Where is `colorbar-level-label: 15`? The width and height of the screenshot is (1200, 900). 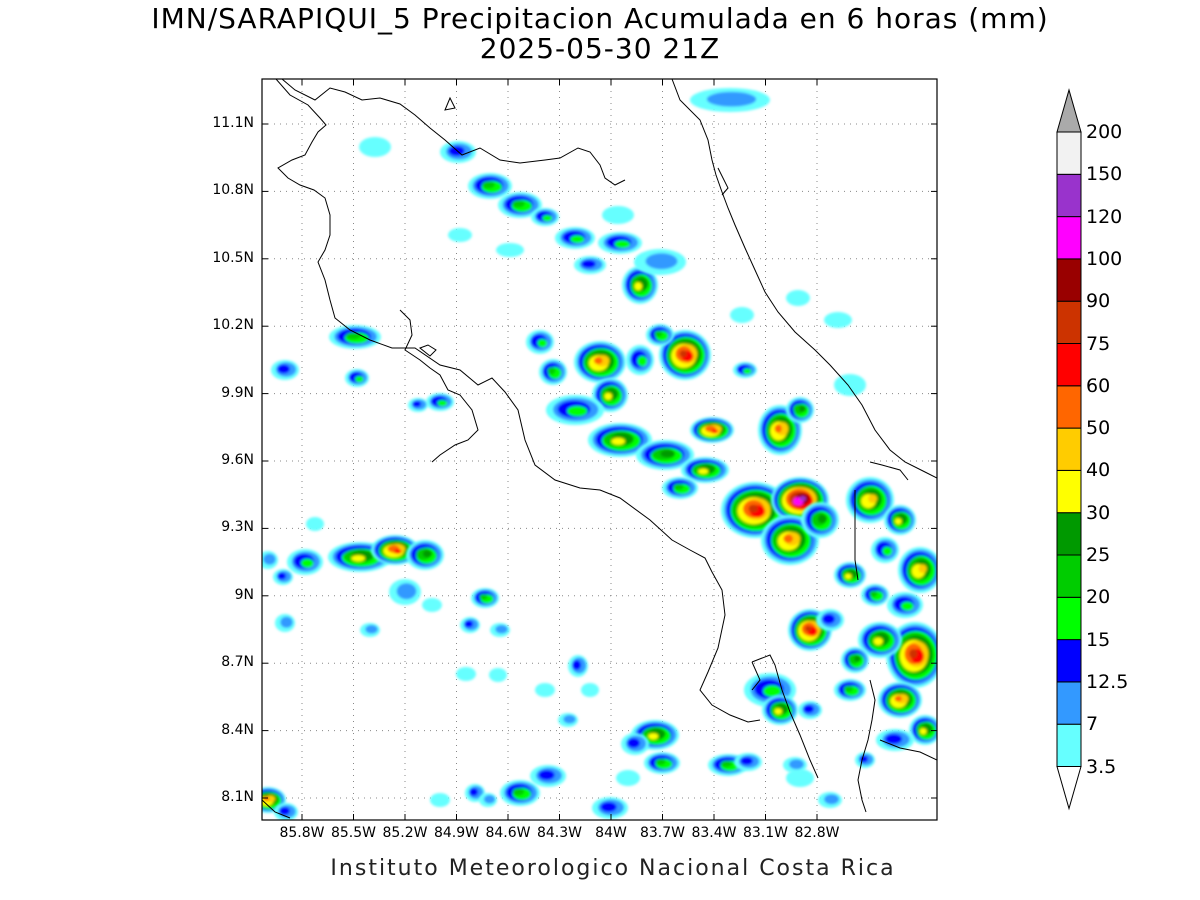 colorbar-level-label: 15 is located at coordinates (1098, 639).